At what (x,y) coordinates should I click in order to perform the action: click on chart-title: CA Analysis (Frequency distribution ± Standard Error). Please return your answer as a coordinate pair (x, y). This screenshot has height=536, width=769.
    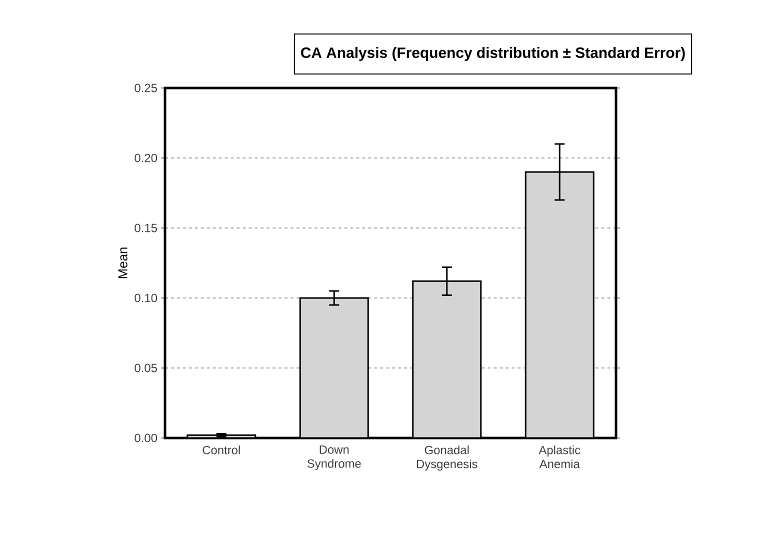
    Looking at the image, I should click on (493, 54).